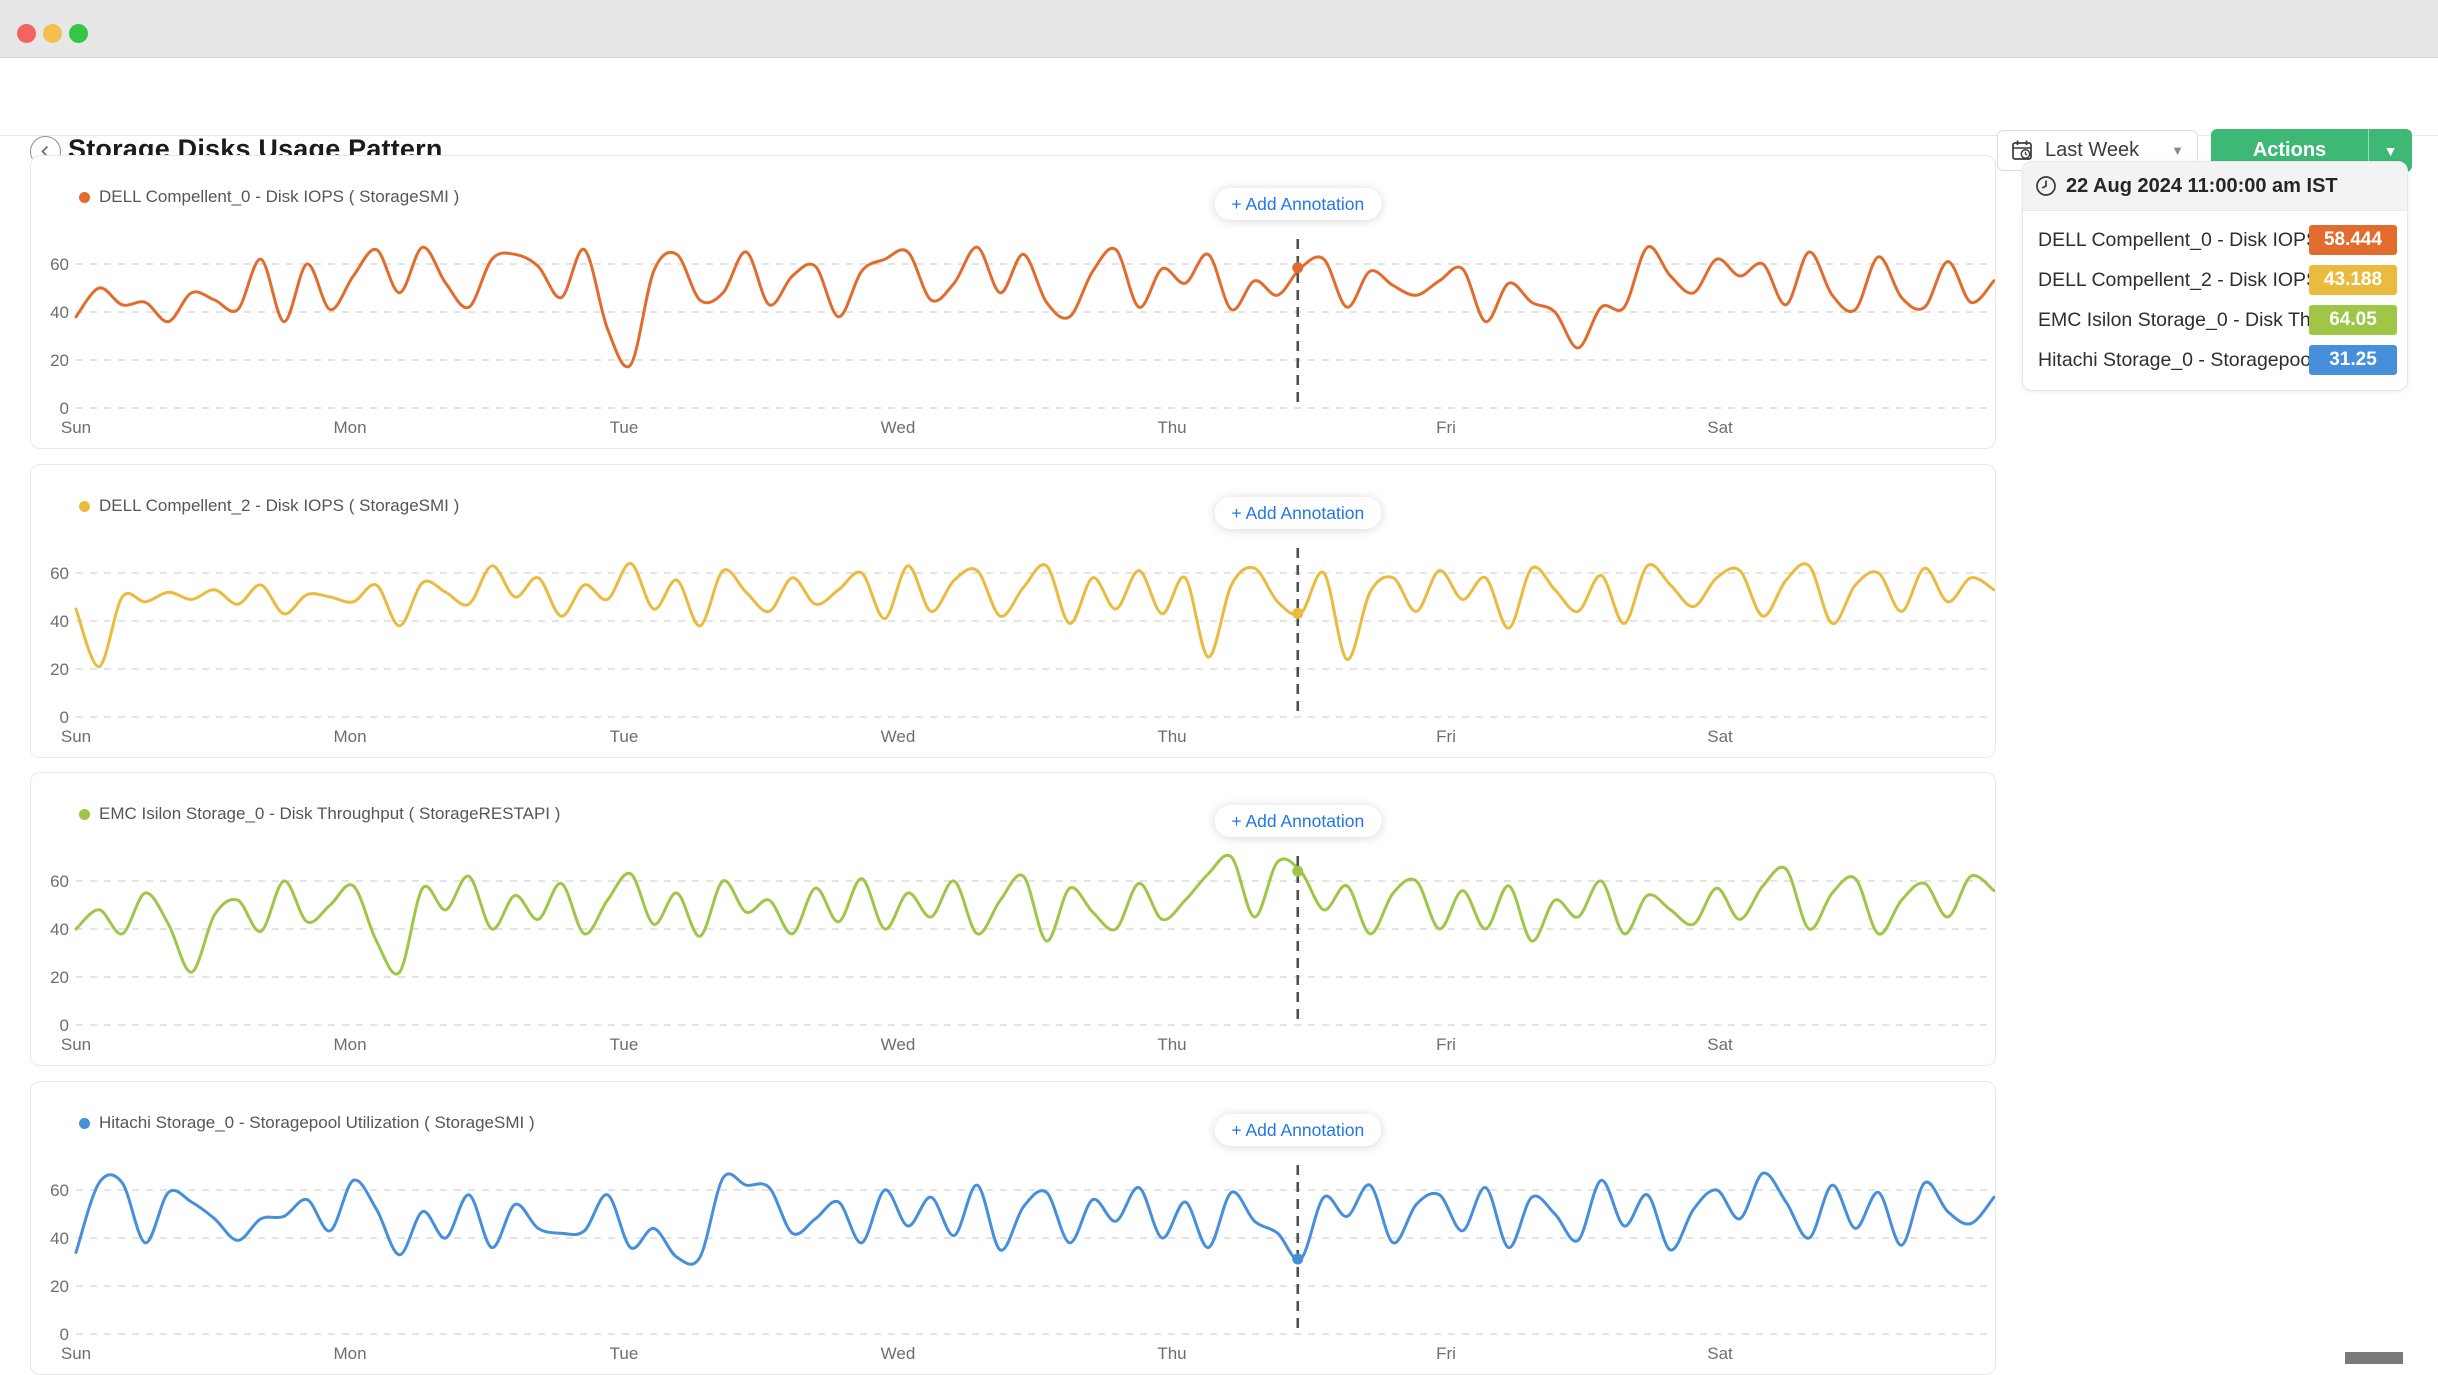 The height and width of the screenshot is (1375, 2438). What do you see at coordinates (52, 33) in the screenshot?
I see `window-minimize-button` at bounding box center [52, 33].